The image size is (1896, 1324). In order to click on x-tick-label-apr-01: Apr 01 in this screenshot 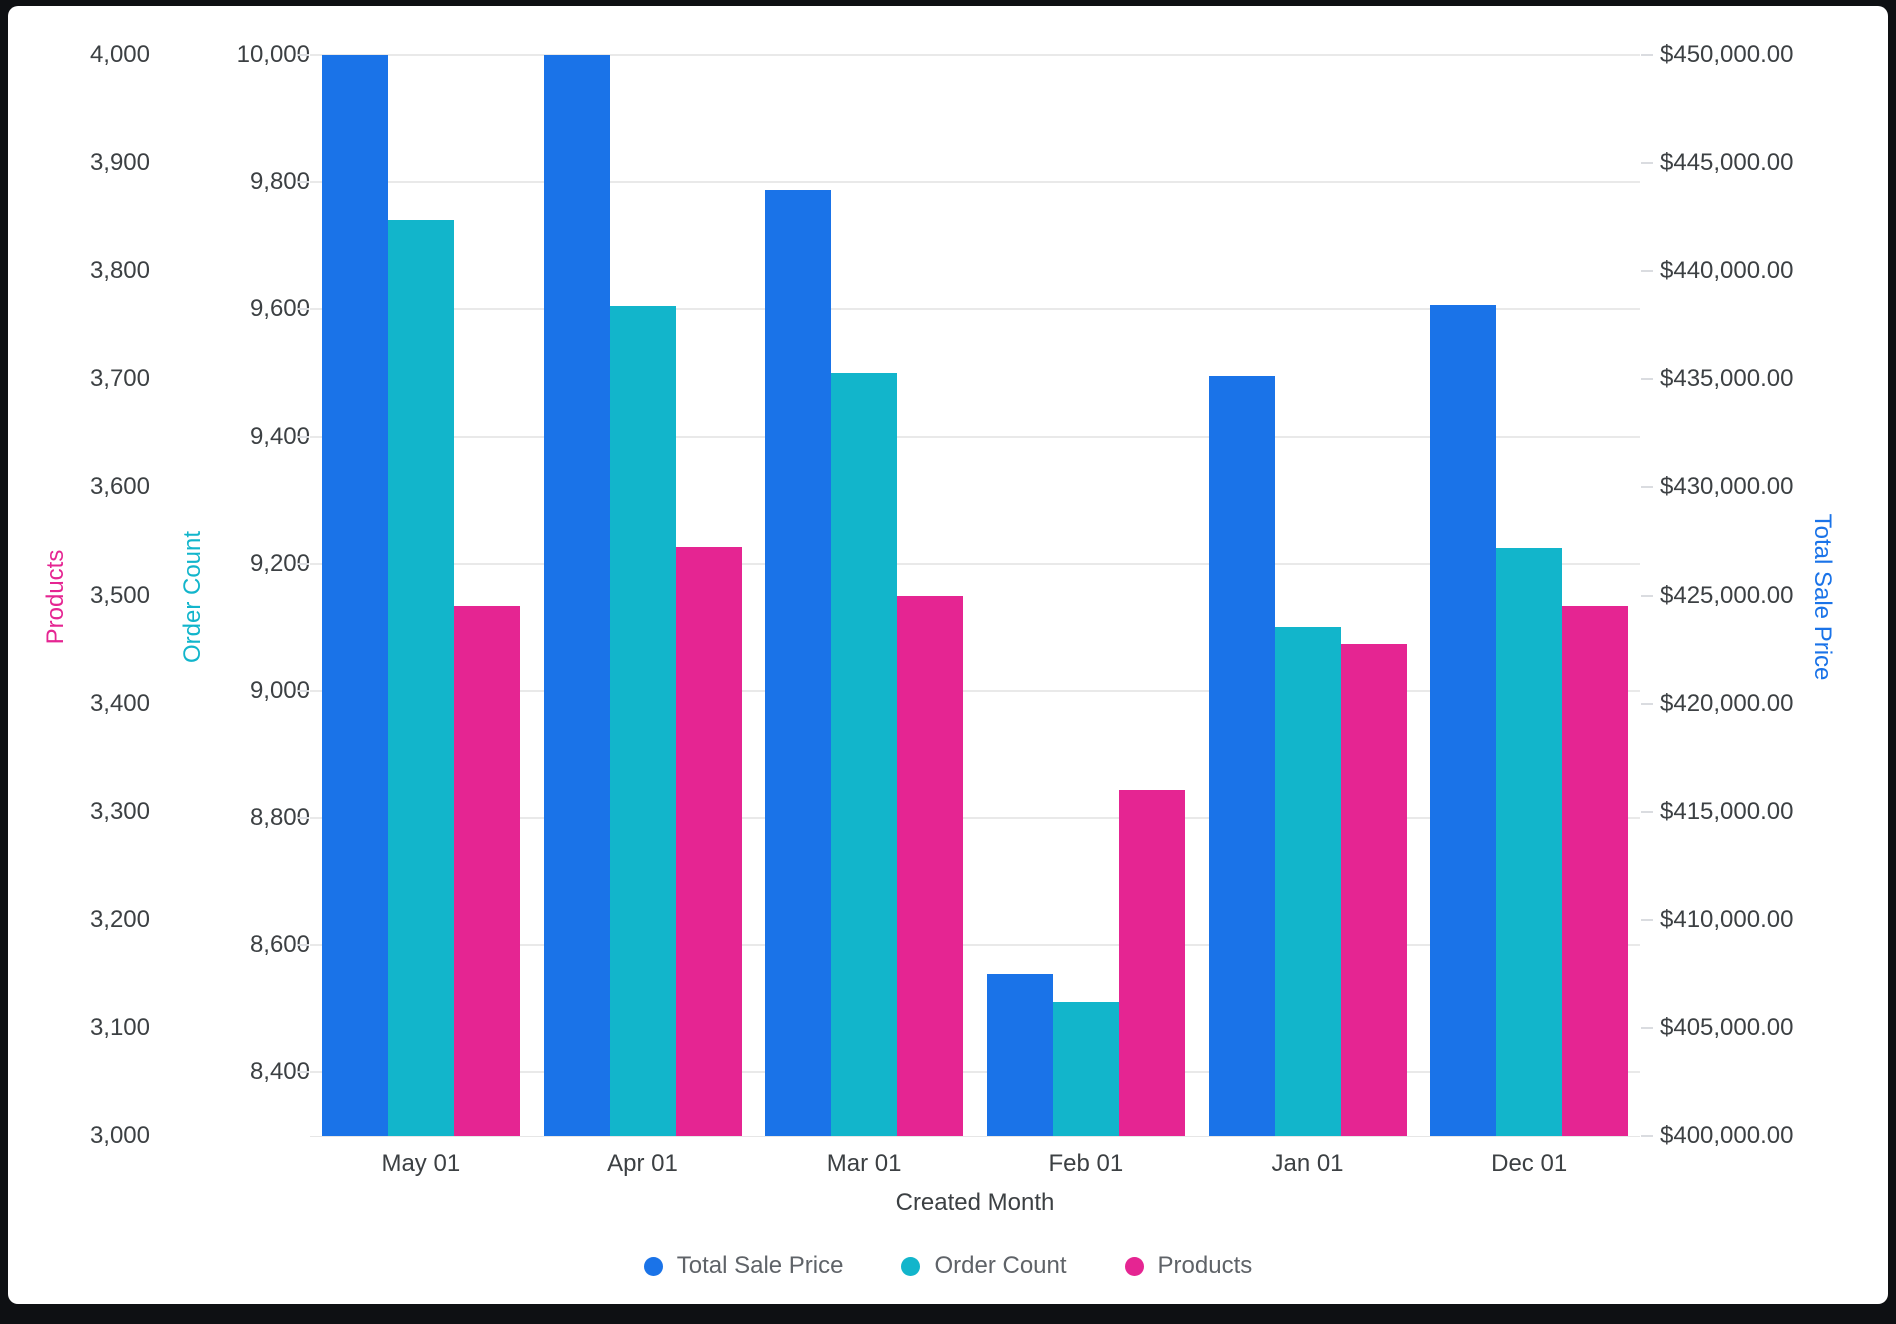, I will do `click(642, 1163)`.